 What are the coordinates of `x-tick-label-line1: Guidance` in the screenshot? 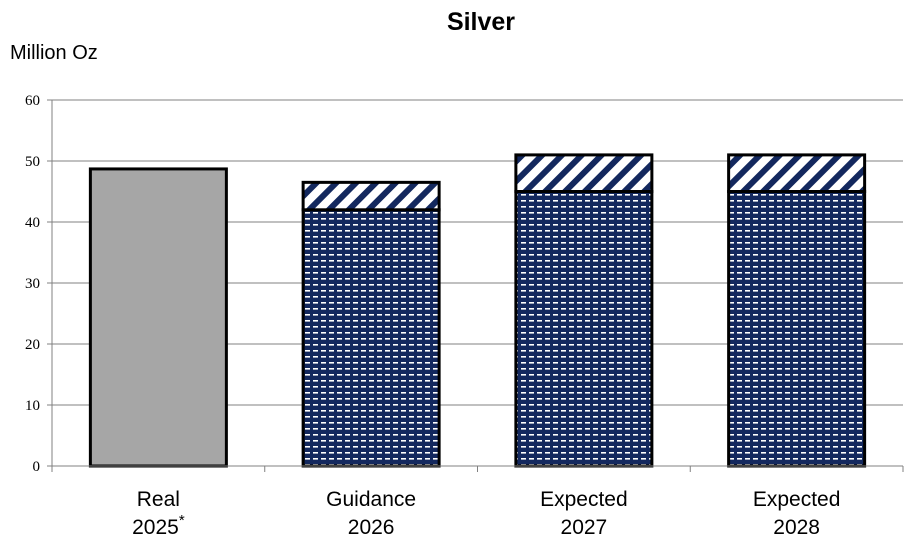 It's located at (371, 499).